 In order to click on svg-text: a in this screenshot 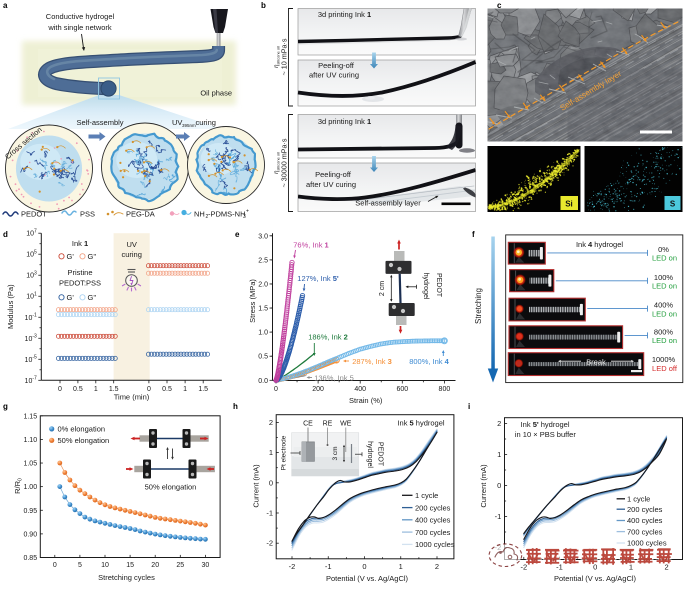, I will do `click(5, 5)`.